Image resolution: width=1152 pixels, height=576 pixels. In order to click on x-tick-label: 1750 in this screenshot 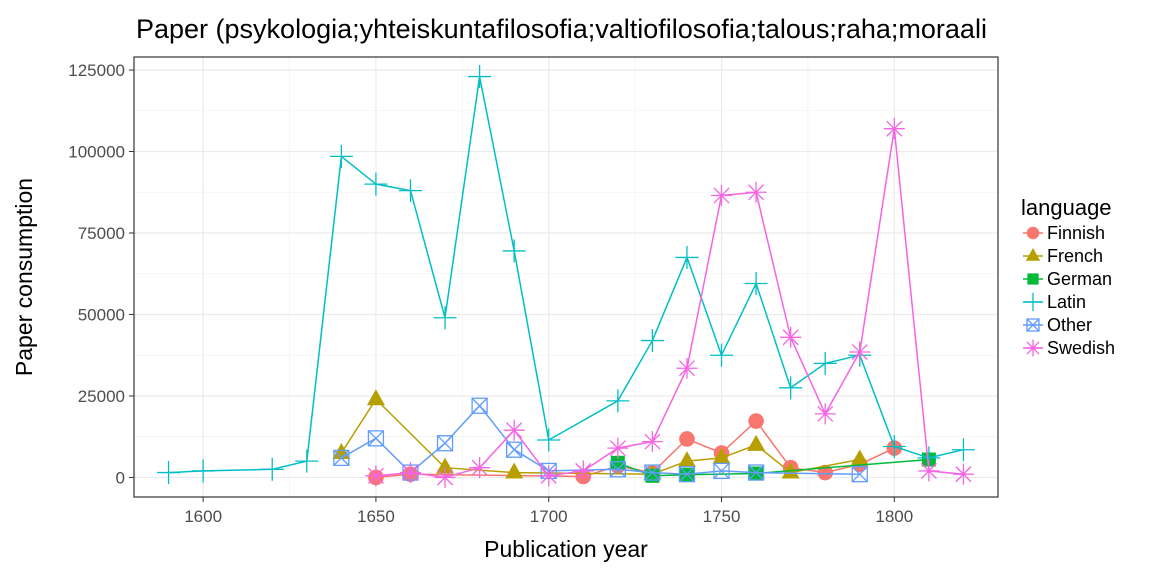, I will do `click(722, 516)`.